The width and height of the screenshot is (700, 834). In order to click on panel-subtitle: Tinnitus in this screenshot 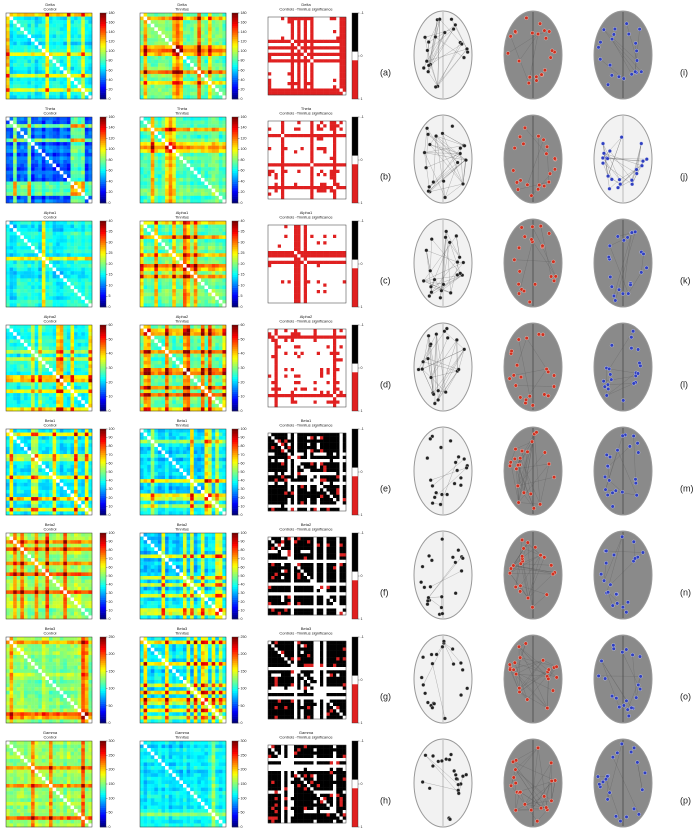, I will do `click(182, 113)`.